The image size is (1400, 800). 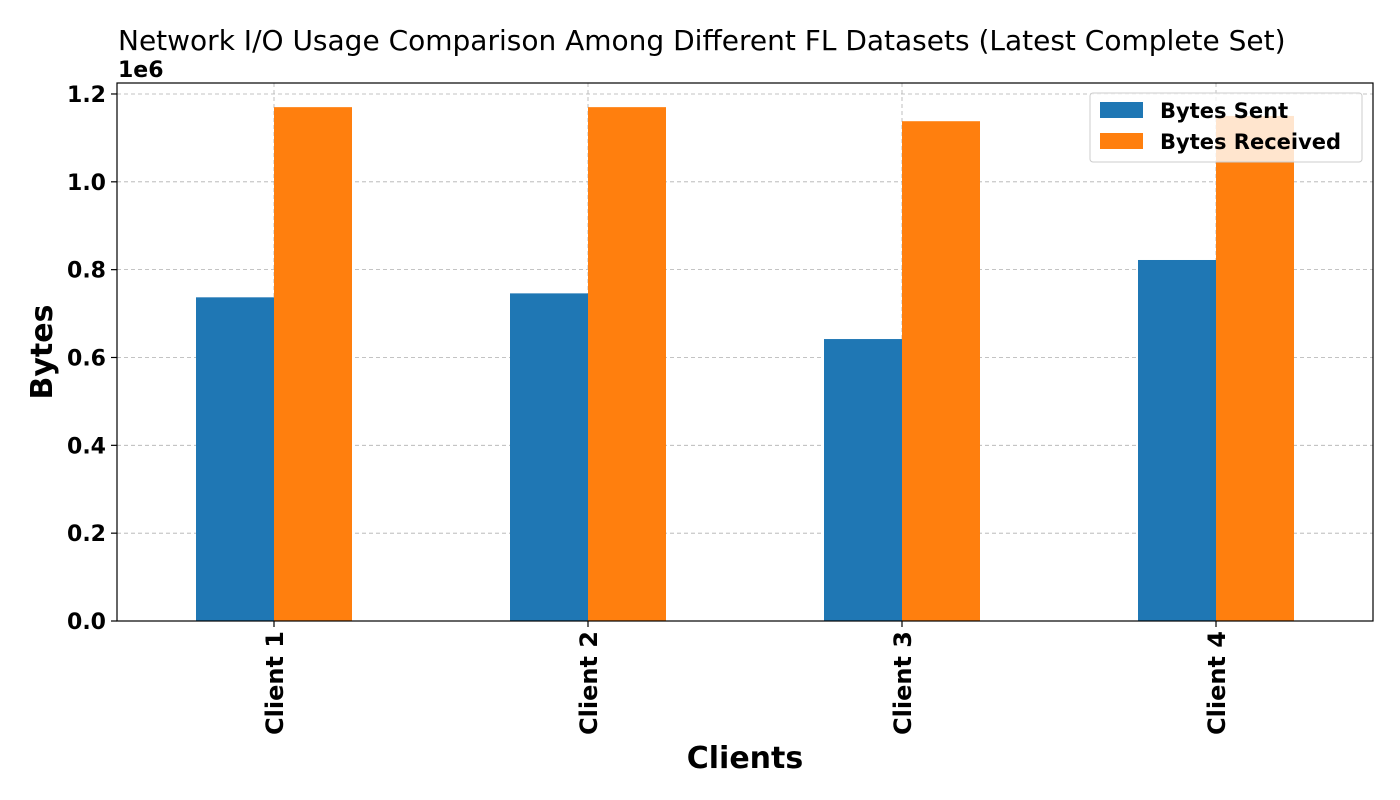 What do you see at coordinates (1121, 110) in the screenshot?
I see `legend-swatch-bytes-sent` at bounding box center [1121, 110].